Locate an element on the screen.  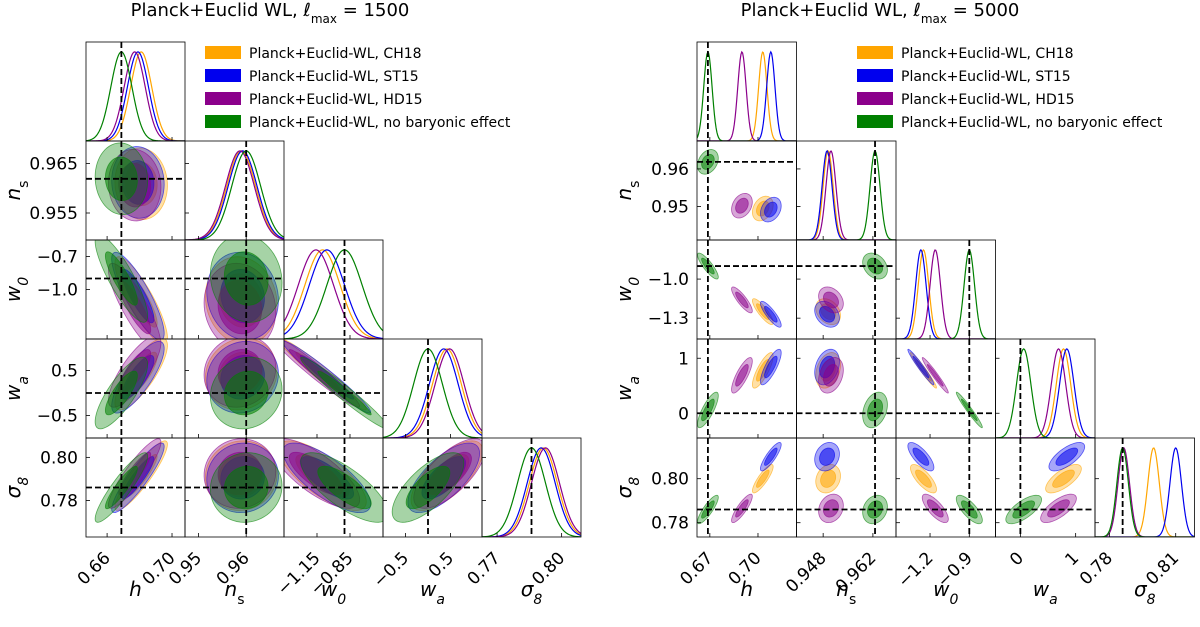
x-axis-label: ns is located at coordinates (235, 592).